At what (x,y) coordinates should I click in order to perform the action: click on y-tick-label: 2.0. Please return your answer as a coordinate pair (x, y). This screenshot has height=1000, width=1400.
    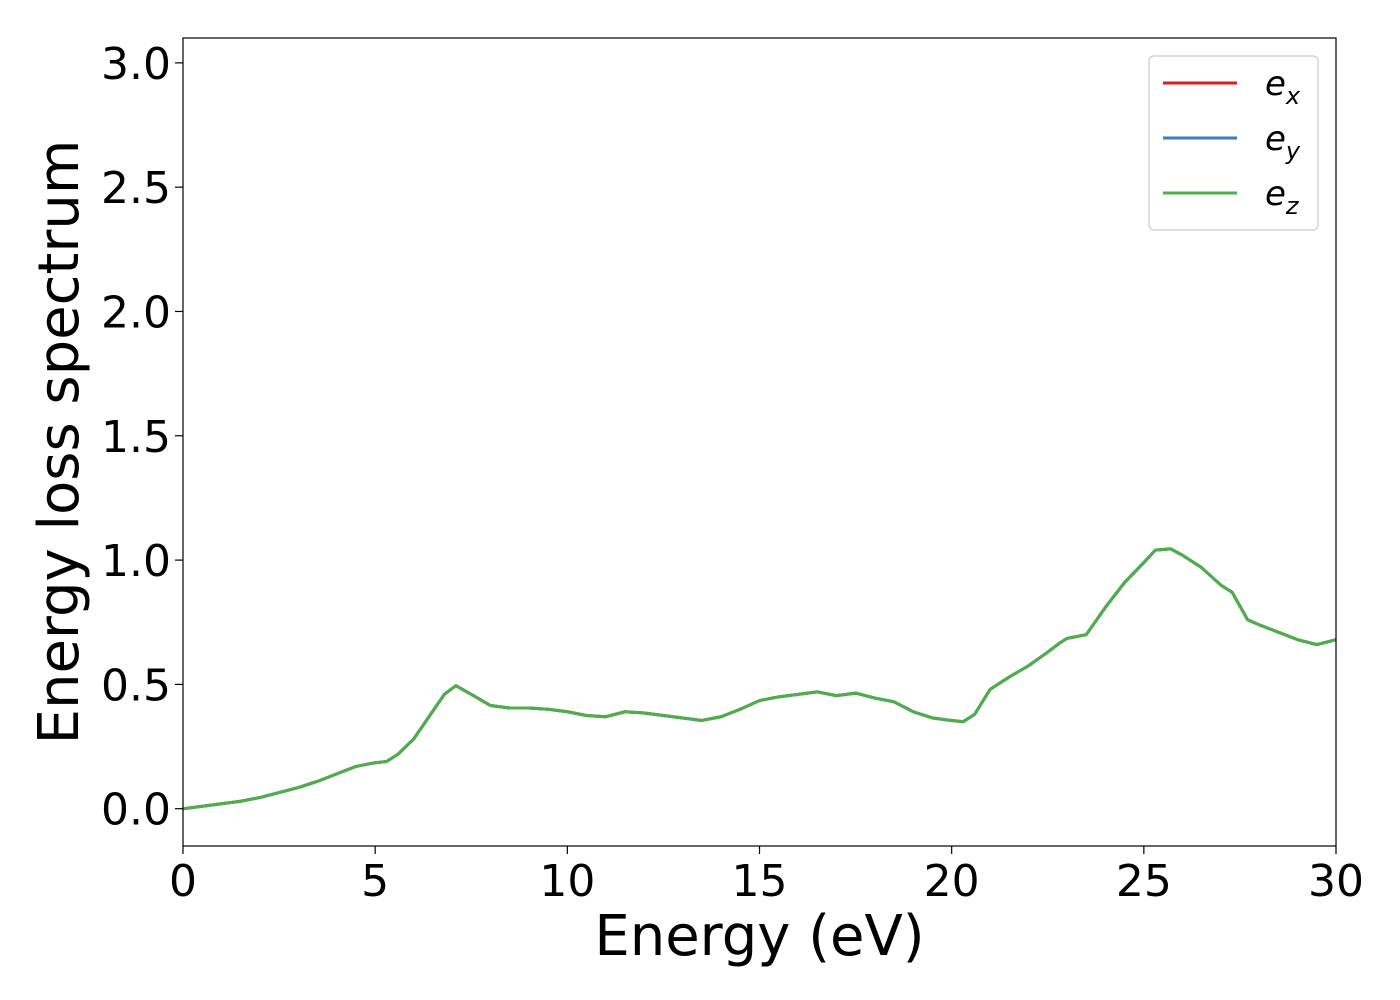
    Looking at the image, I should click on (136, 312).